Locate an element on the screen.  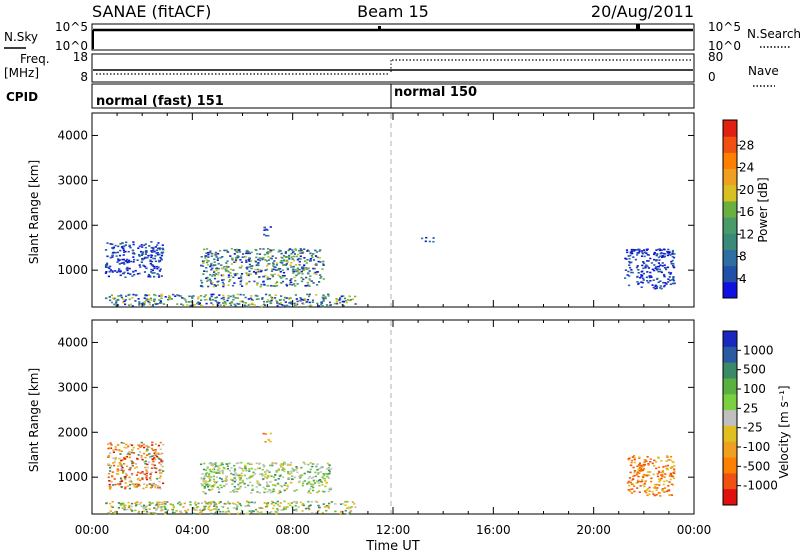
colorbar-segment is located at coordinates (730, 370).